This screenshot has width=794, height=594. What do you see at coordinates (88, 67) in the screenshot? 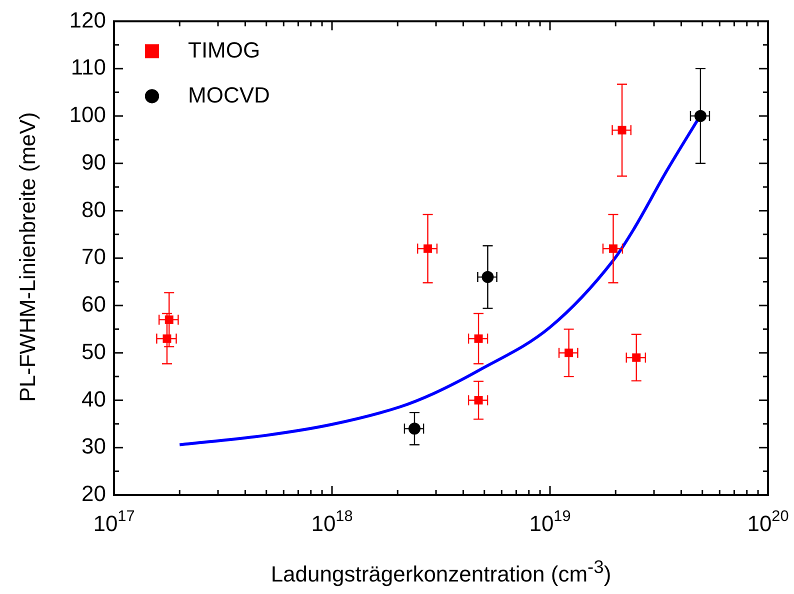
I see `y-tick-label: 110` at bounding box center [88, 67].